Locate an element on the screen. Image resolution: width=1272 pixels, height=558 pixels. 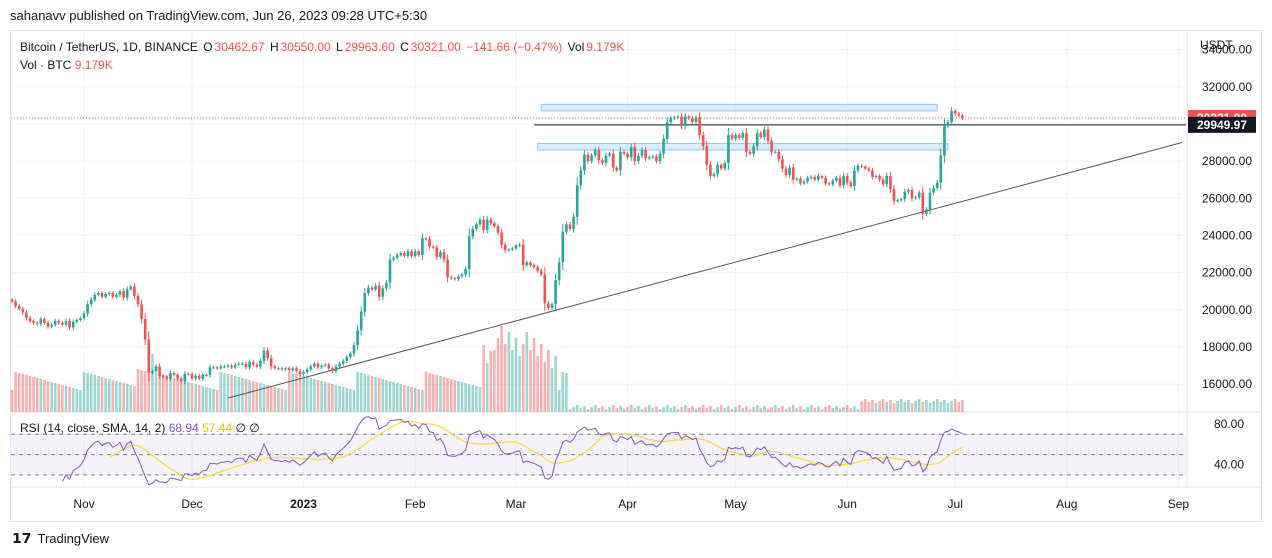
rsi-empty-2: ∅ is located at coordinates (254, 428).